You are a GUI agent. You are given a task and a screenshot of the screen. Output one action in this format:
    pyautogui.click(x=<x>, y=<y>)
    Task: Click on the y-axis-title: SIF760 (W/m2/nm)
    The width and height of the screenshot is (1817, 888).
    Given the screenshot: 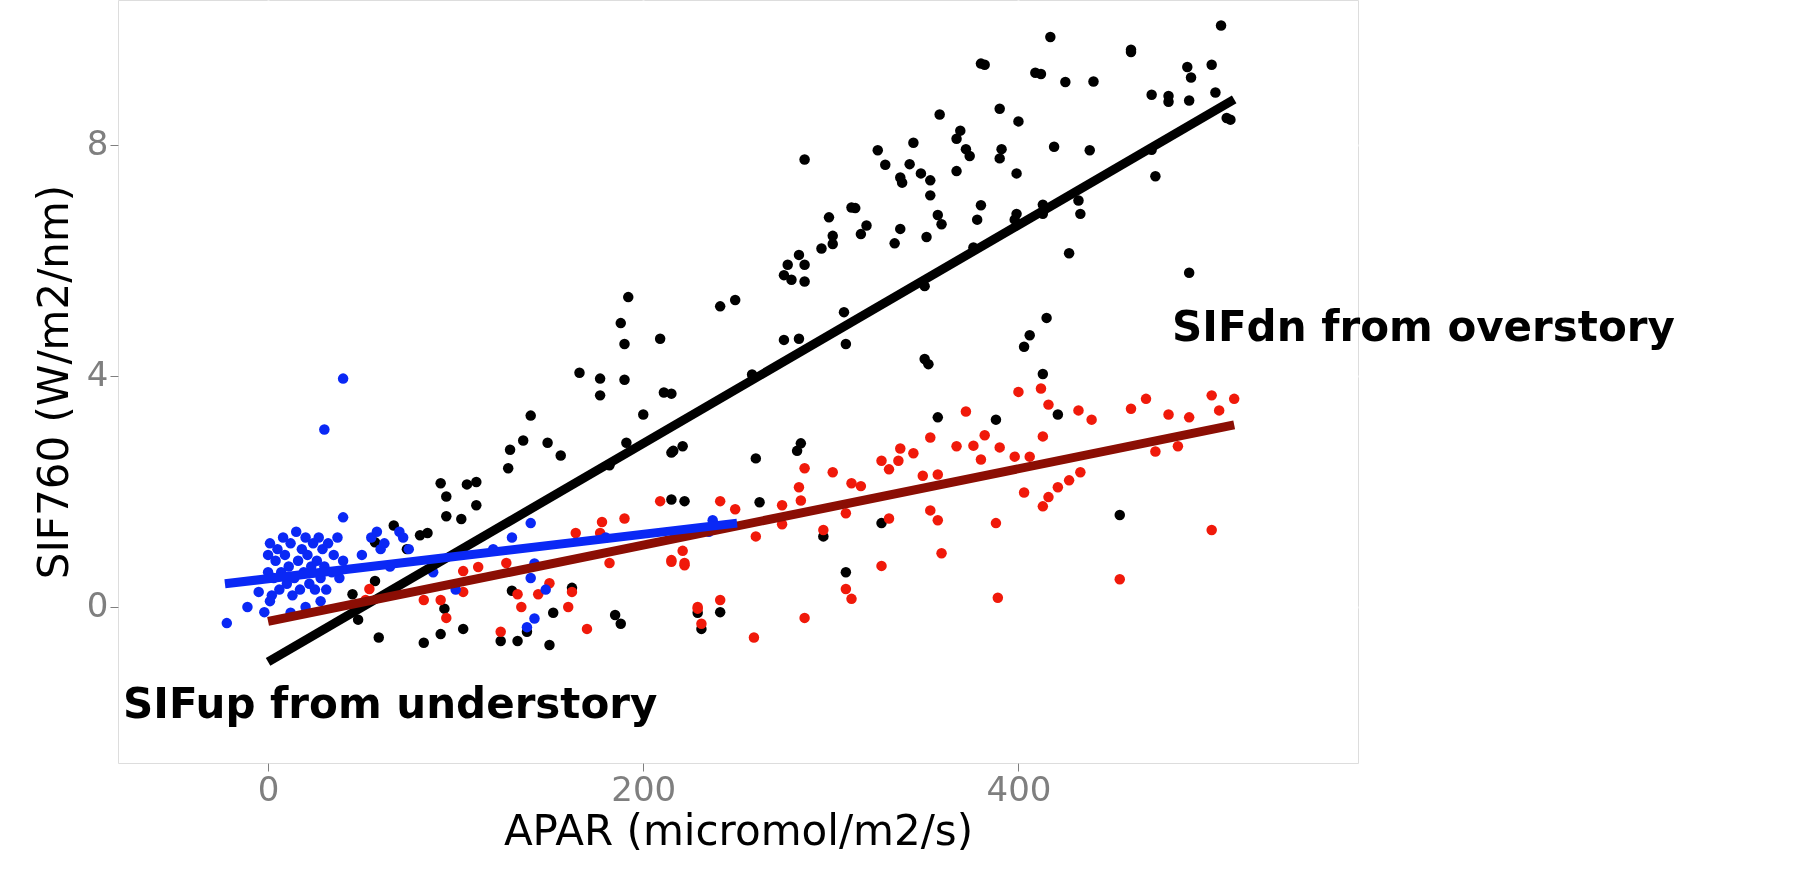 What is the action you would take?
    pyautogui.click(x=53, y=382)
    